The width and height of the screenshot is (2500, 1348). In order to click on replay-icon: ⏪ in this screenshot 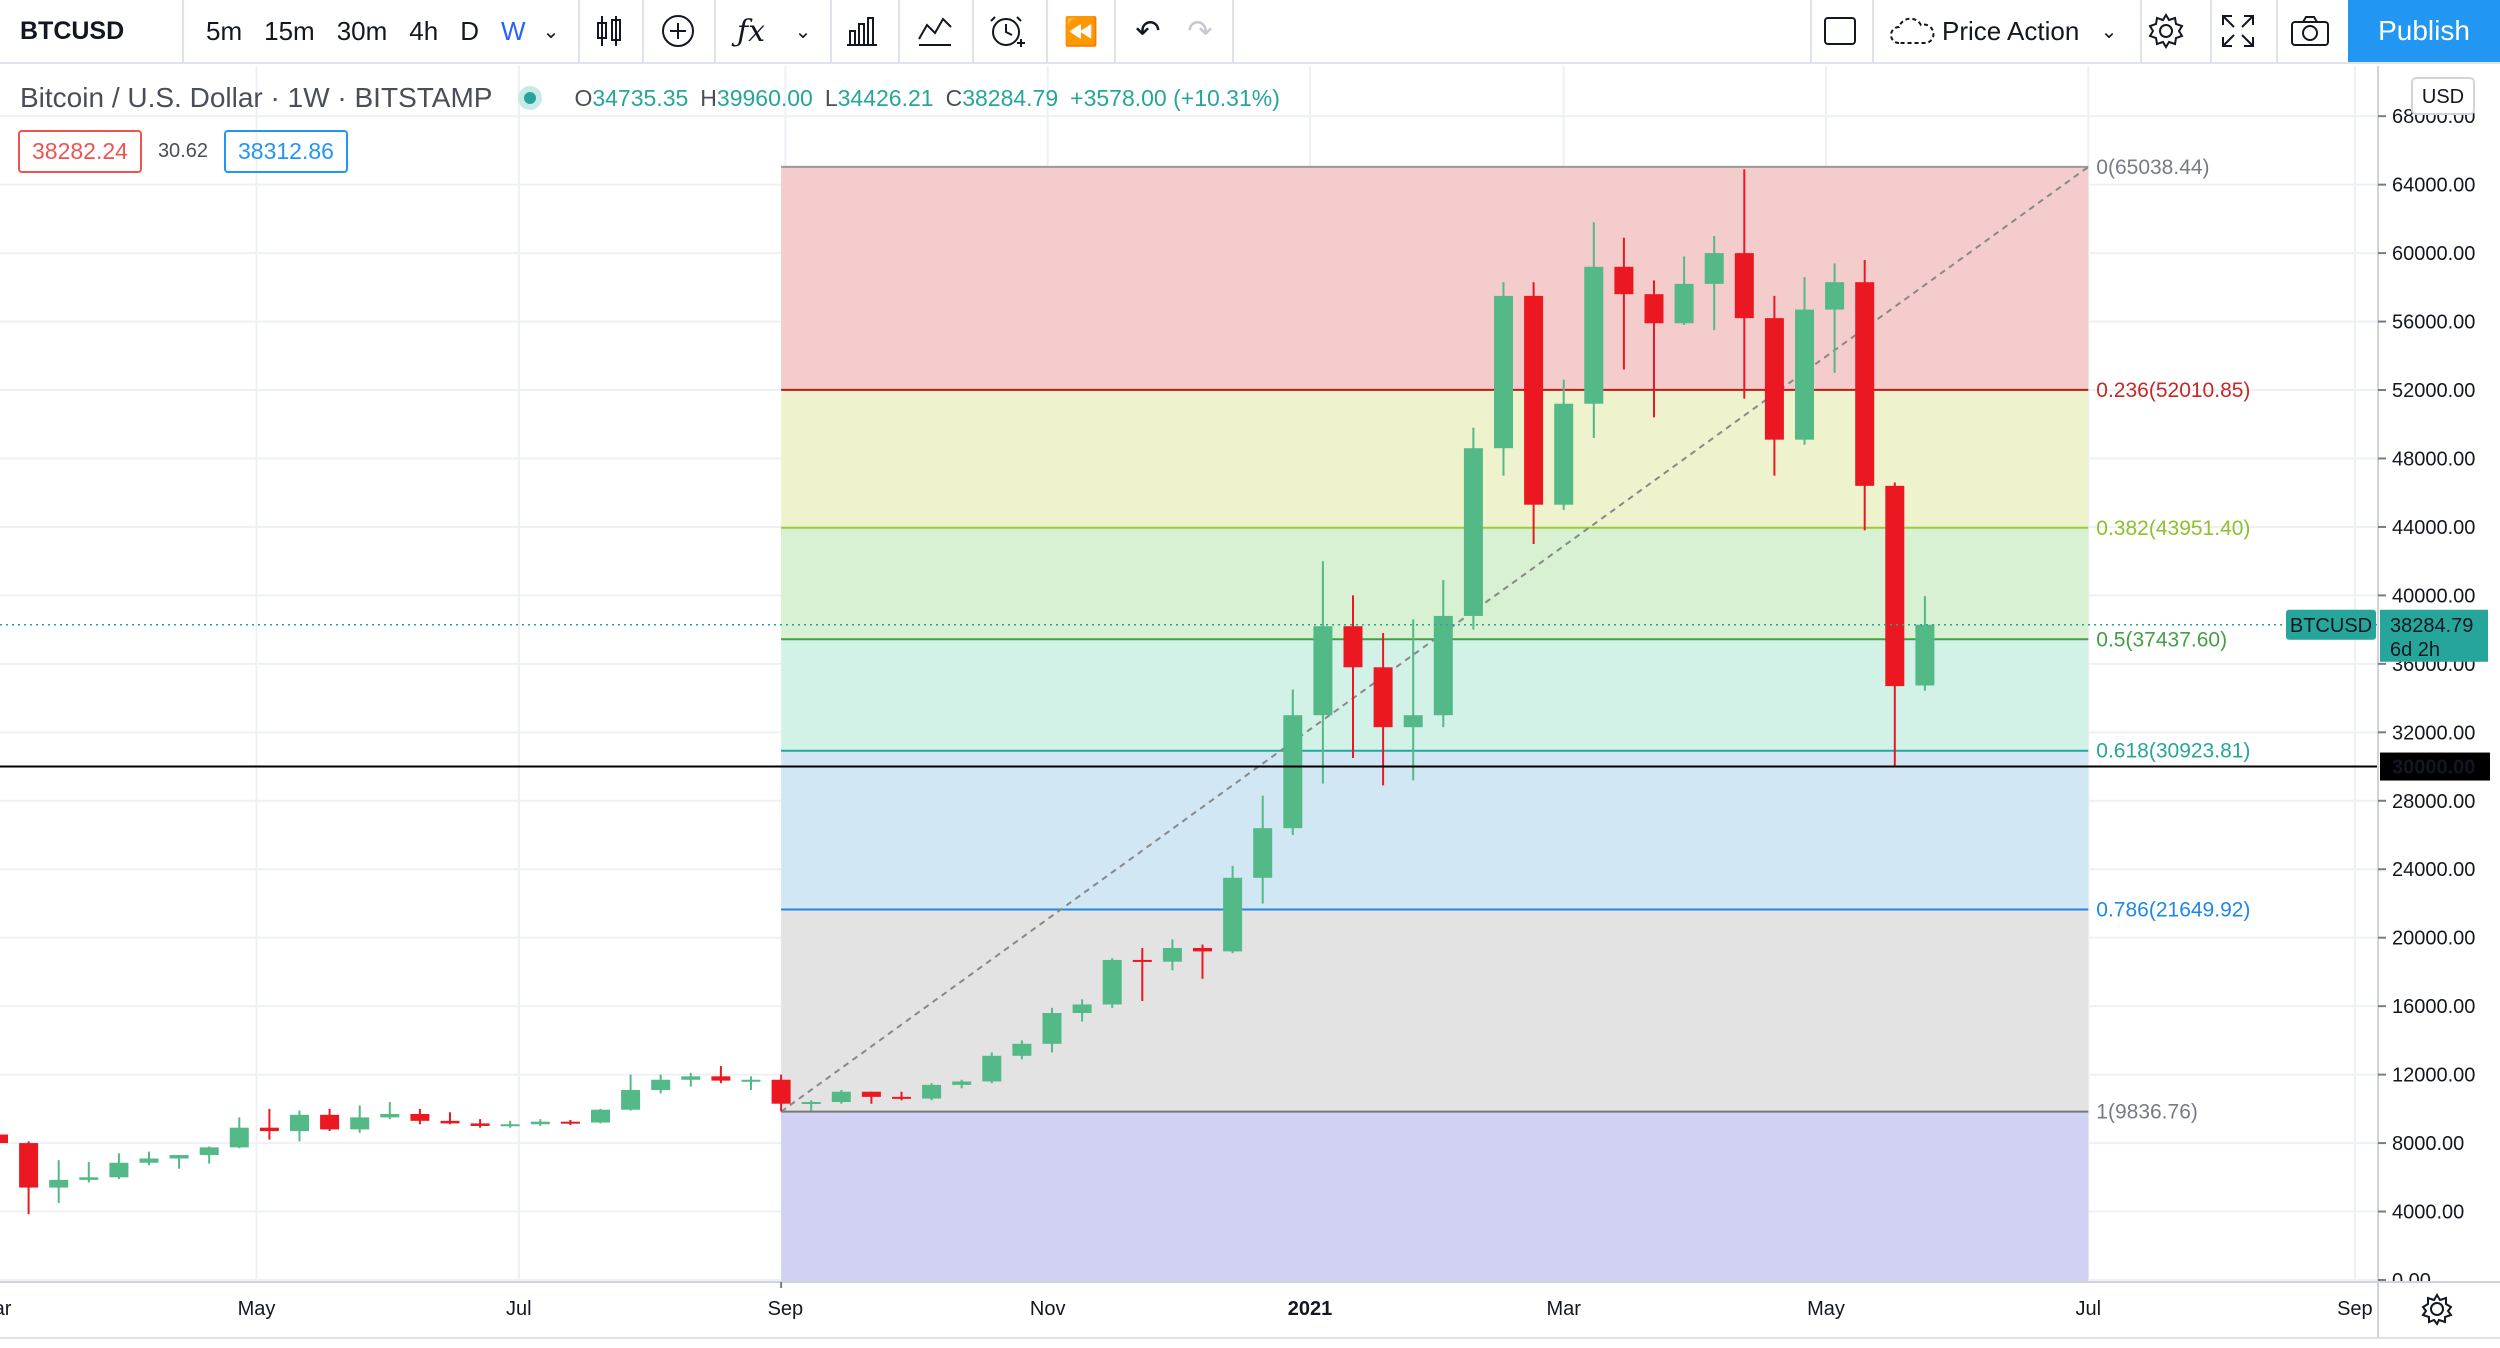, I will do `click(1081, 31)`.